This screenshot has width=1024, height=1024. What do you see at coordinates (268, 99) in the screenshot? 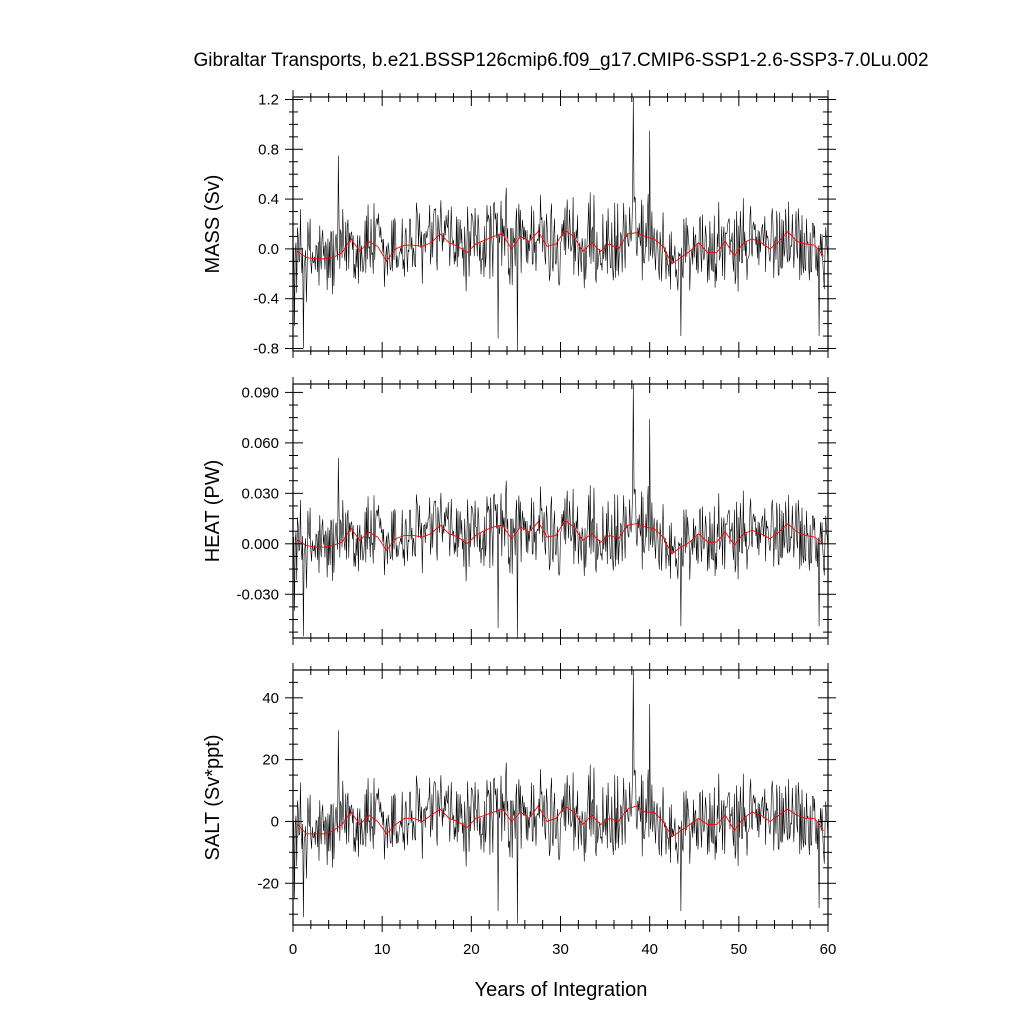
I see `mass-y-tick-label: 1.2` at bounding box center [268, 99].